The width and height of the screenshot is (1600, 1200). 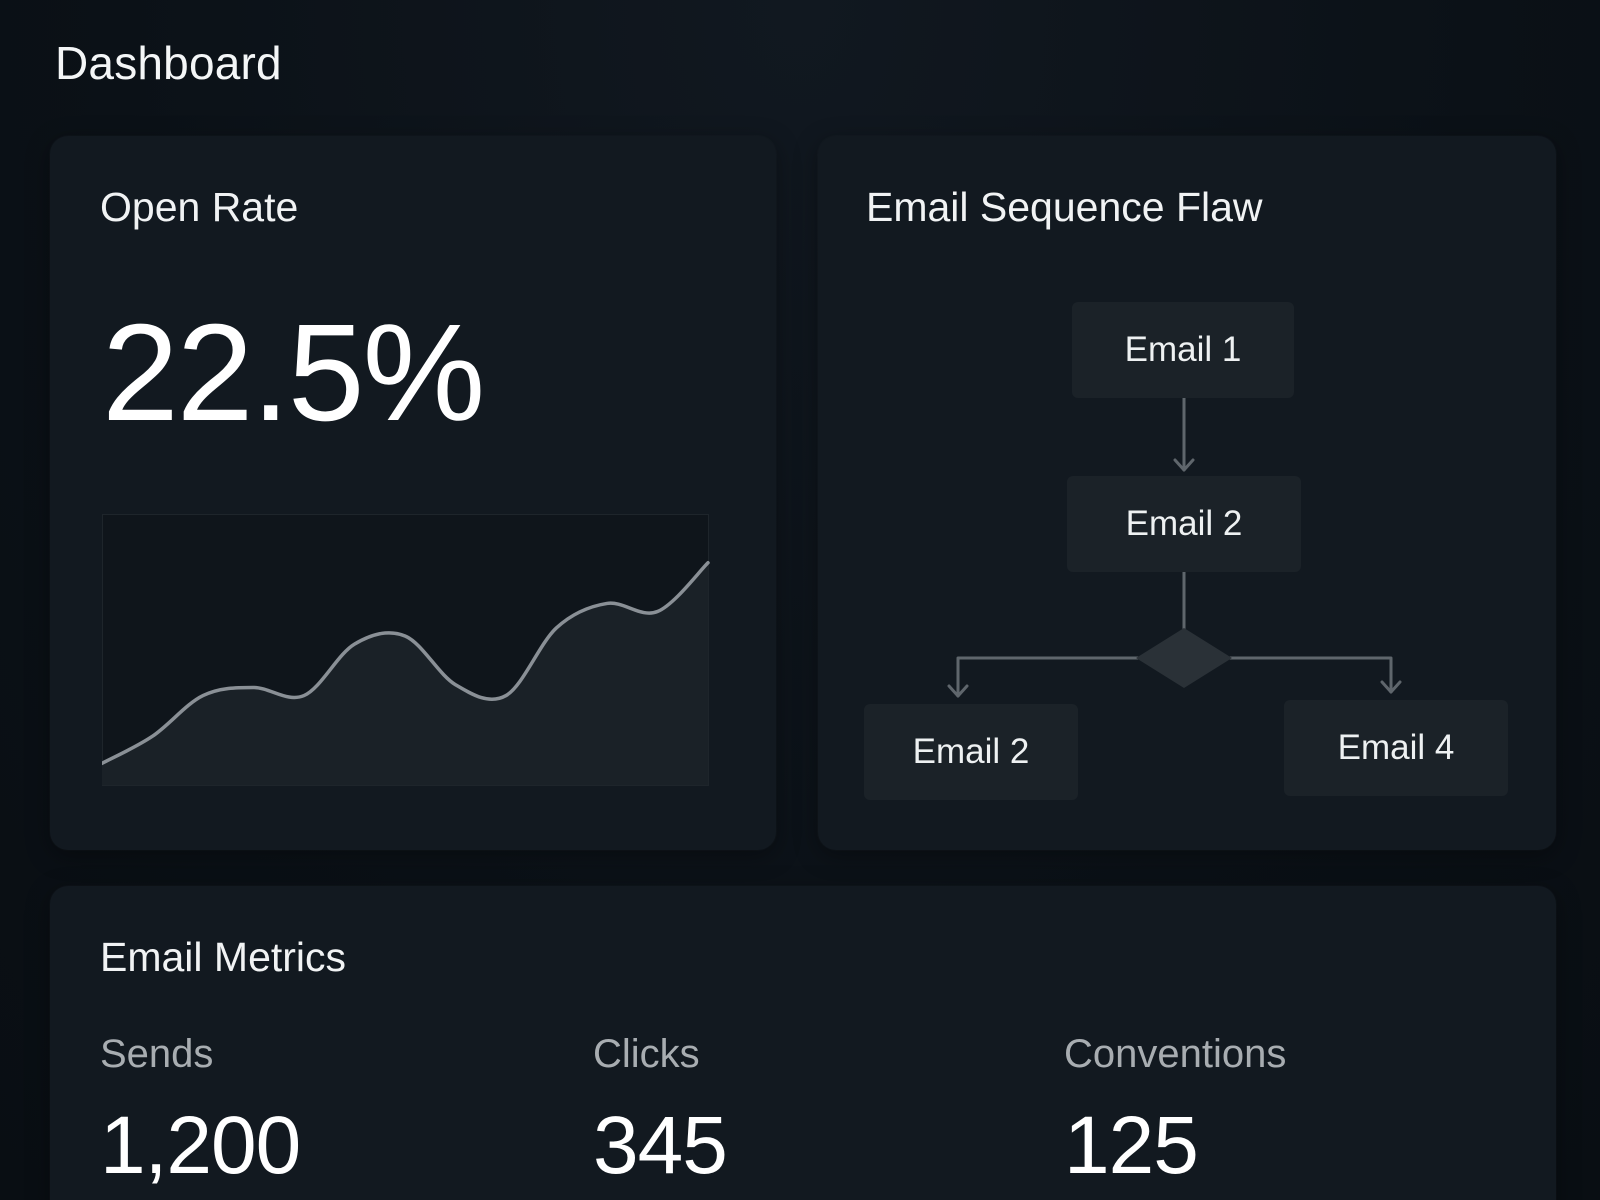 I want to click on flow-connectors, so click(x=1174, y=547).